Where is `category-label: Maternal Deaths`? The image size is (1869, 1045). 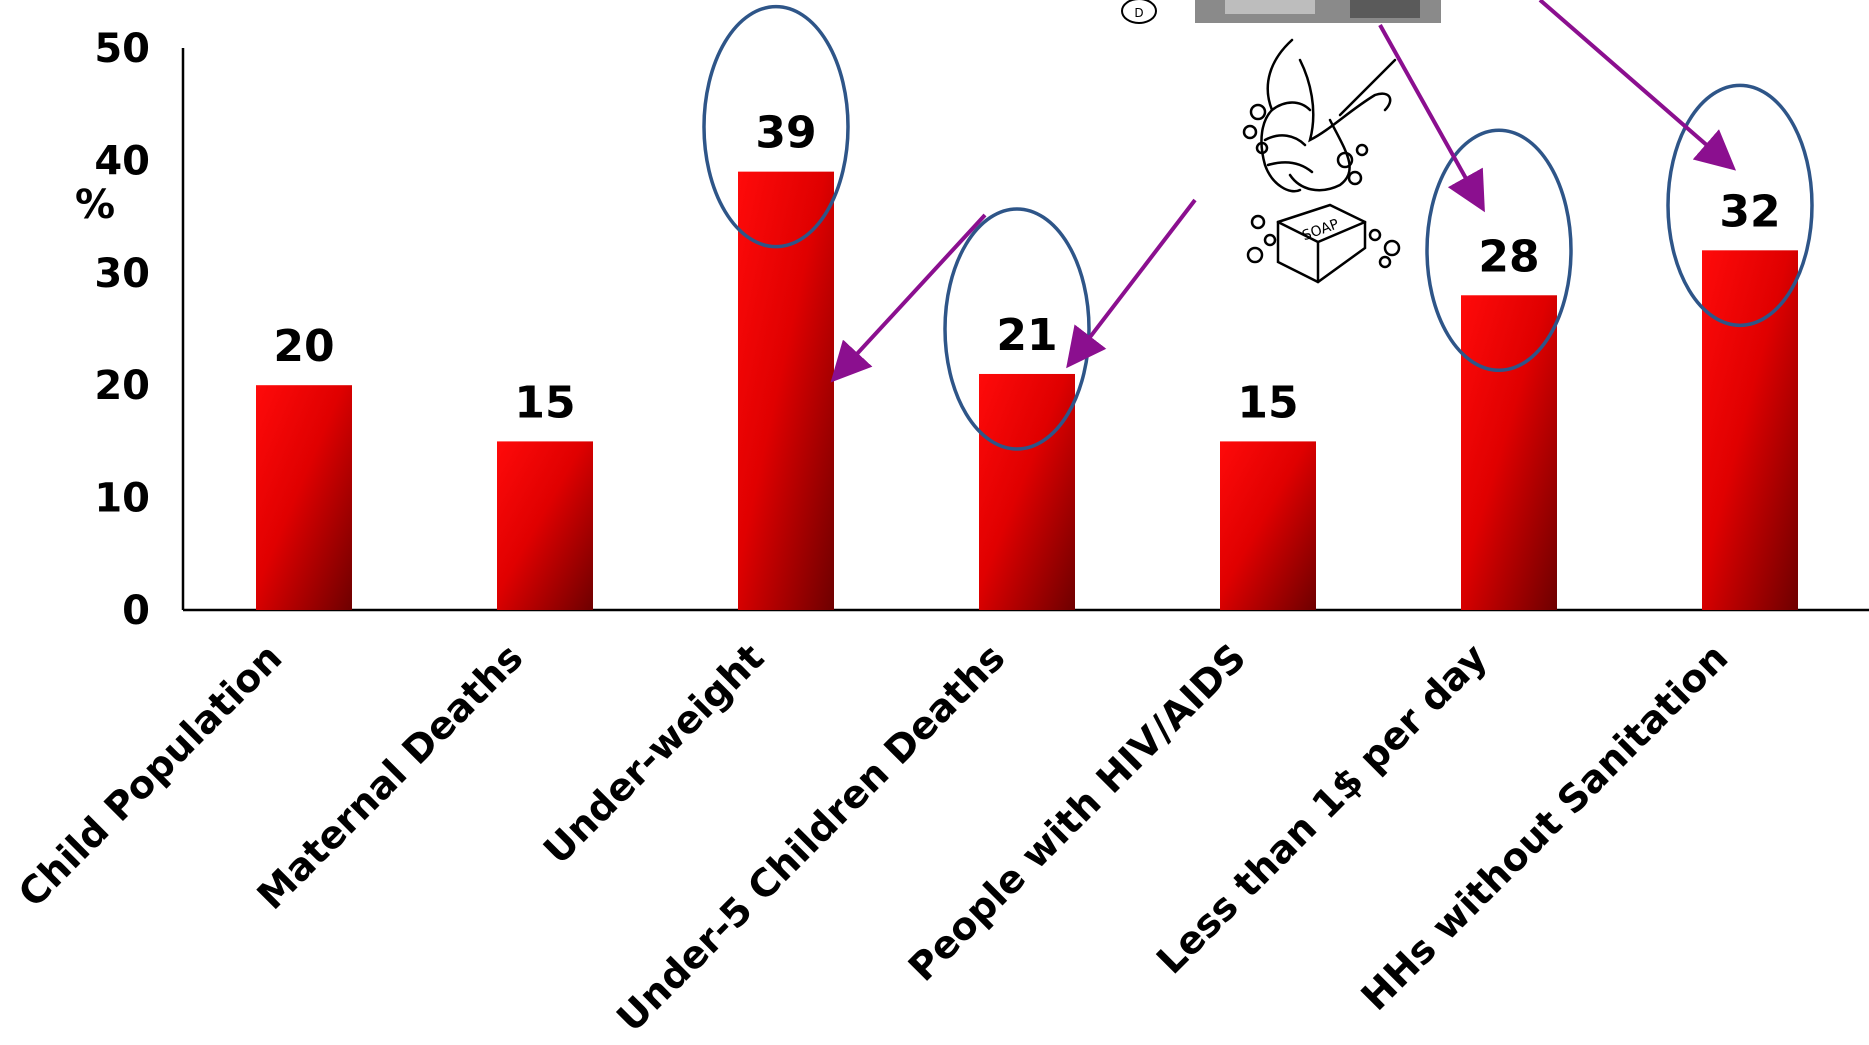 category-label: Maternal Deaths is located at coordinates (390, 776).